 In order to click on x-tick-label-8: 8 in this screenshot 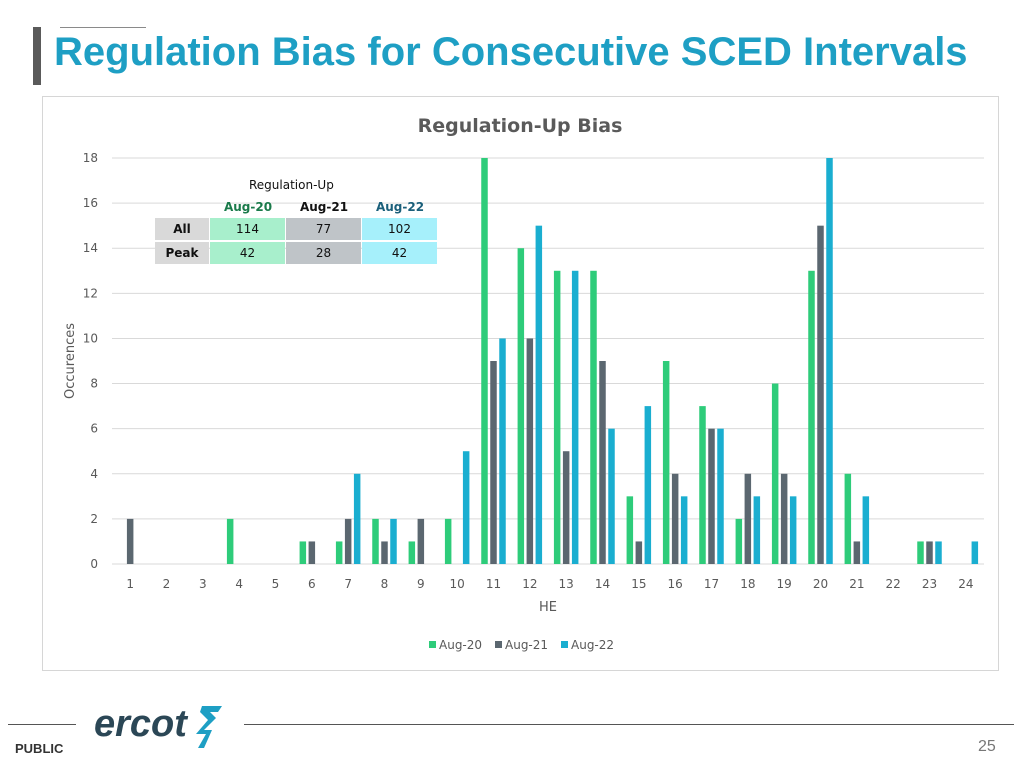, I will do `click(385, 584)`.